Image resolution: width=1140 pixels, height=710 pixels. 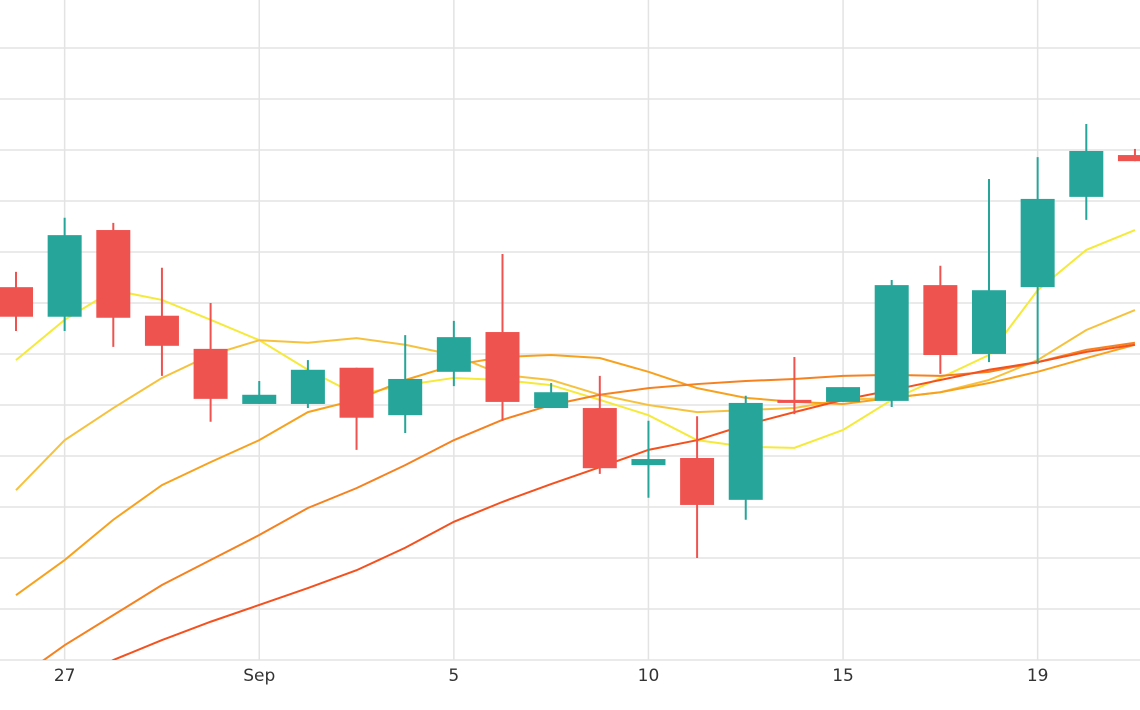 I want to click on x-tick-label: 27, so click(x=65, y=676).